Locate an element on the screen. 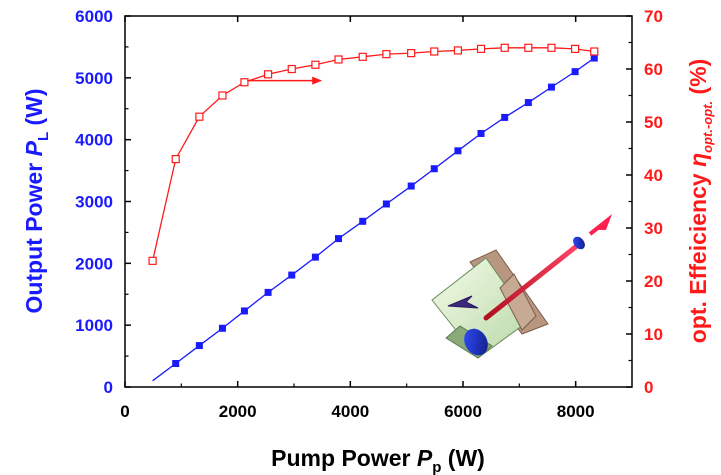 The width and height of the screenshot is (721, 475). x-tick-label: 2000 is located at coordinates (238, 411).